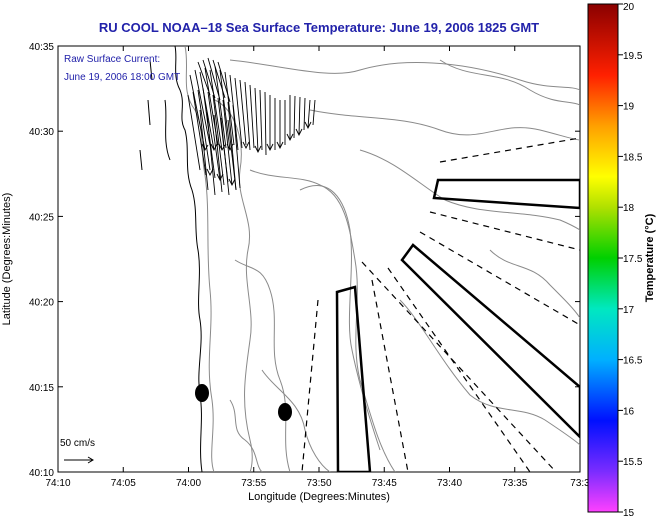  I want to click on scale-arrow, so click(79, 460).